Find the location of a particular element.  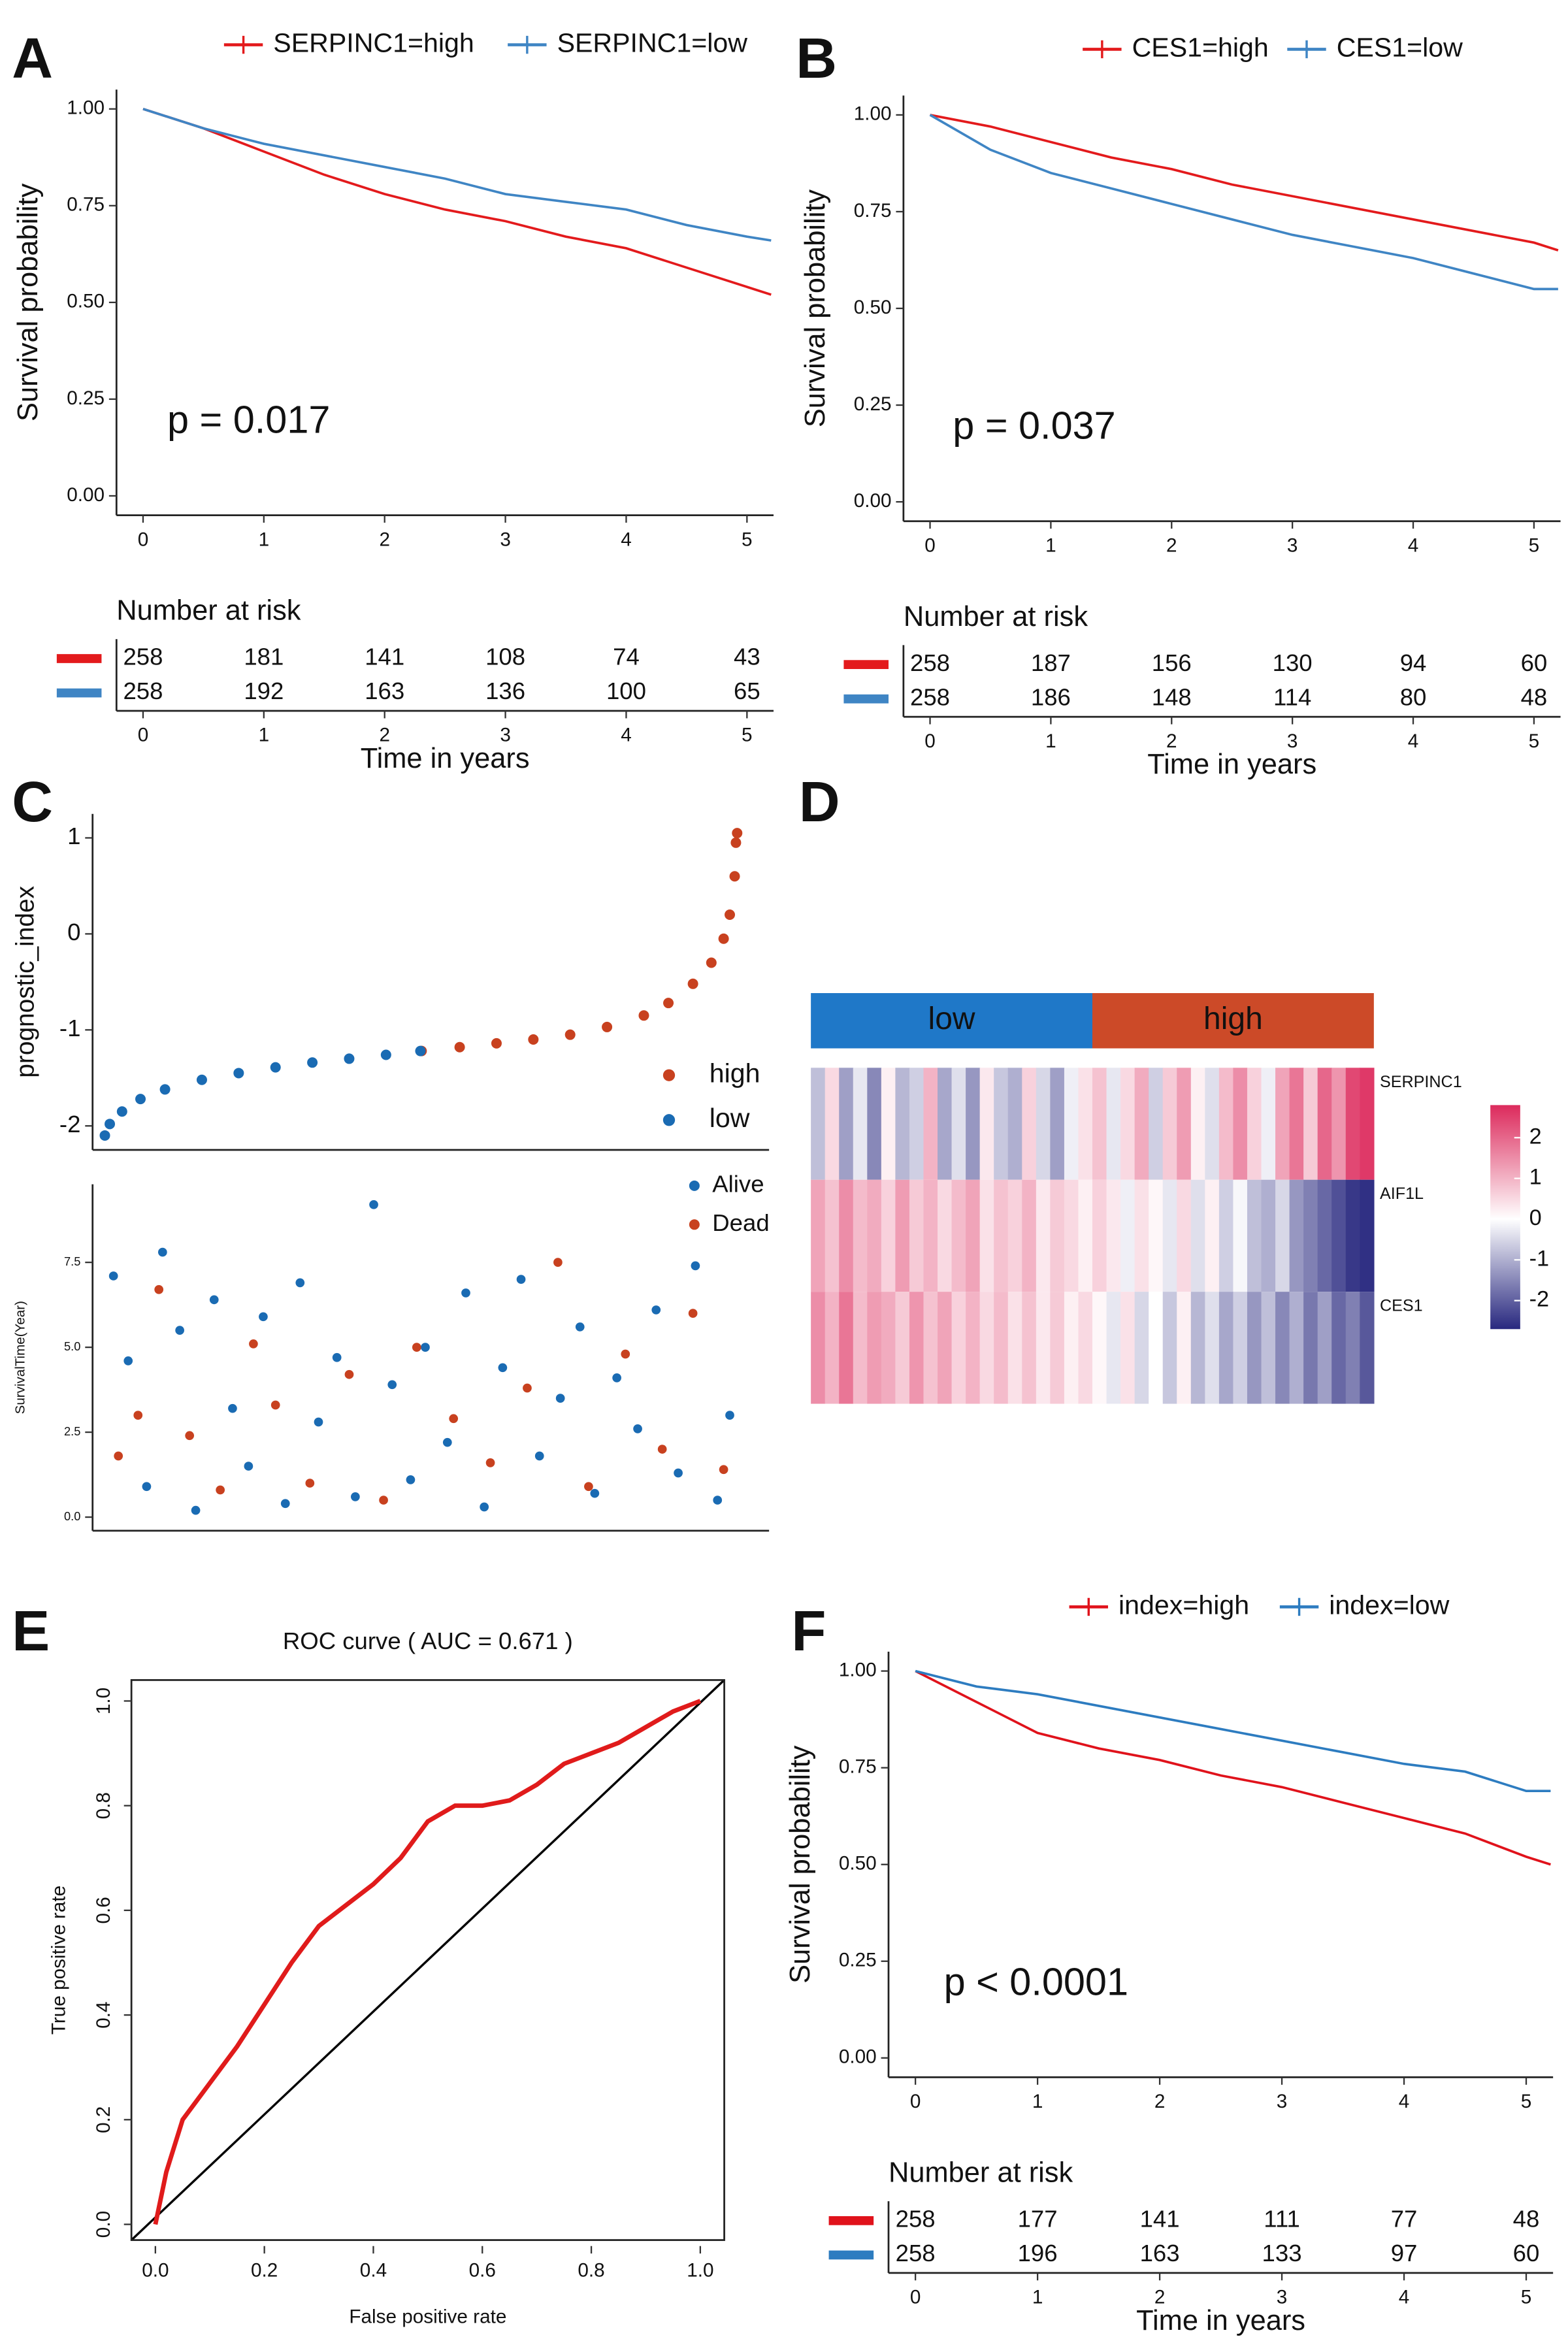

y-axis-title: Survival probability is located at coordinates (815, 308).